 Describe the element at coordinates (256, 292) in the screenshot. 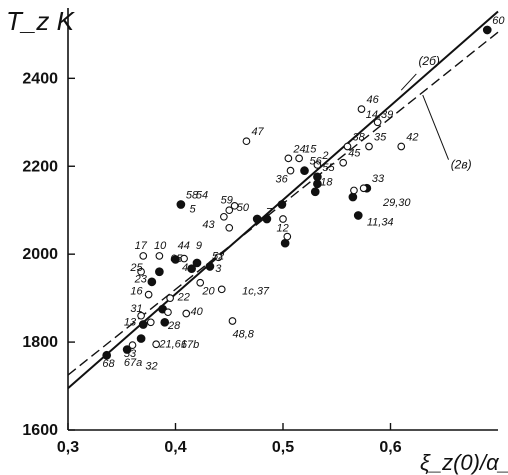

I see `point-label: 1c,37` at that location.